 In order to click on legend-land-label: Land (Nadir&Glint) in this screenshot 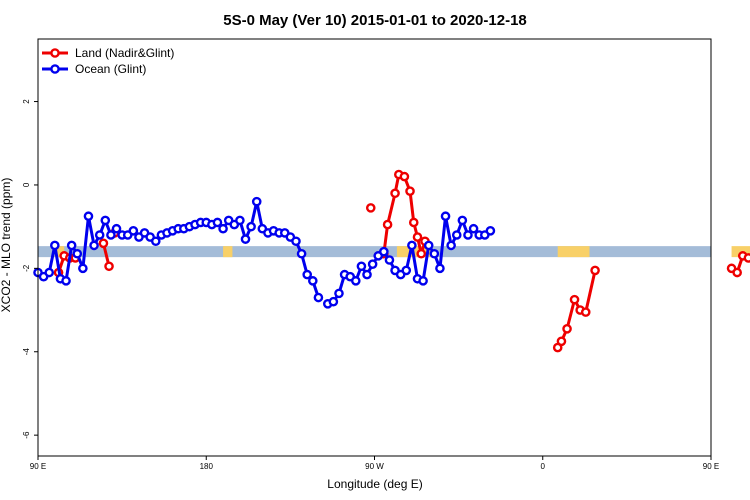, I will do `click(124, 53)`.